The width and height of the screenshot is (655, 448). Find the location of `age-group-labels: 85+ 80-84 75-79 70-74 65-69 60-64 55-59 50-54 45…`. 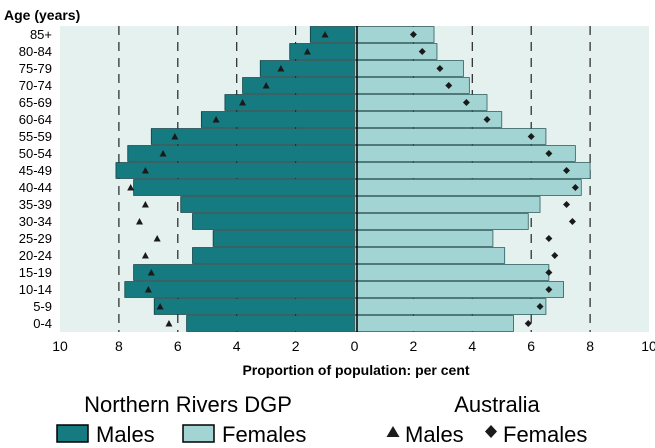

age-group-labels: 85+ 80-84 75-79 70-74 65-69 60-64 55-59 50-54 45… is located at coordinates (35, 179).